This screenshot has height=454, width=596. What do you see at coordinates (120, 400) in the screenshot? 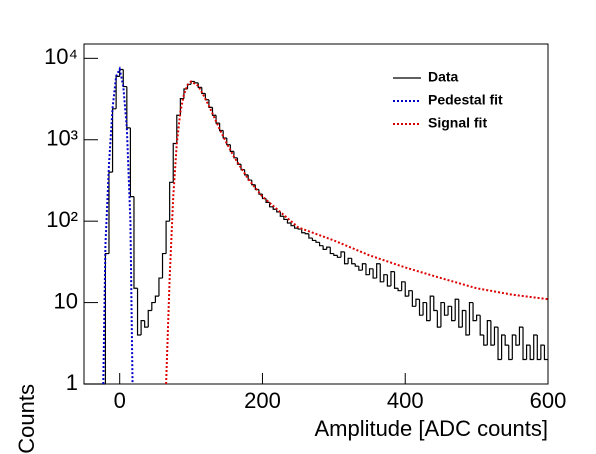
I see `x-tick-label: 0` at bounding box center [120, 400].